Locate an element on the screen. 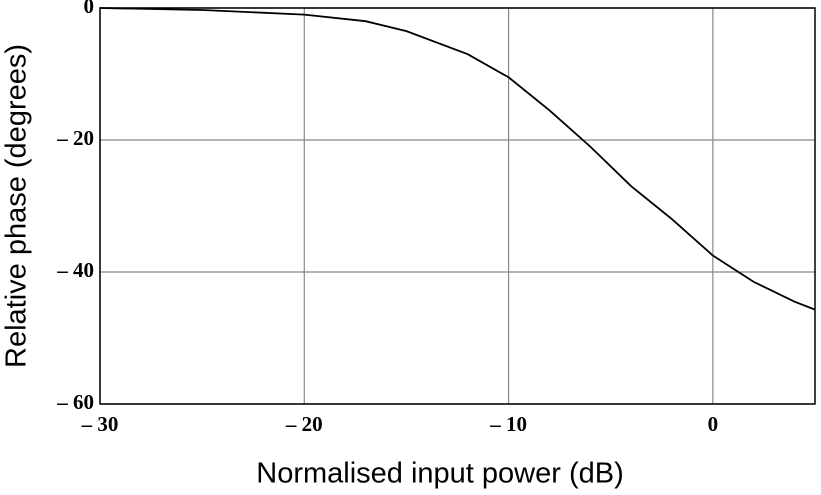  y-tick-label: 0 is located at coordinates (89, 9).